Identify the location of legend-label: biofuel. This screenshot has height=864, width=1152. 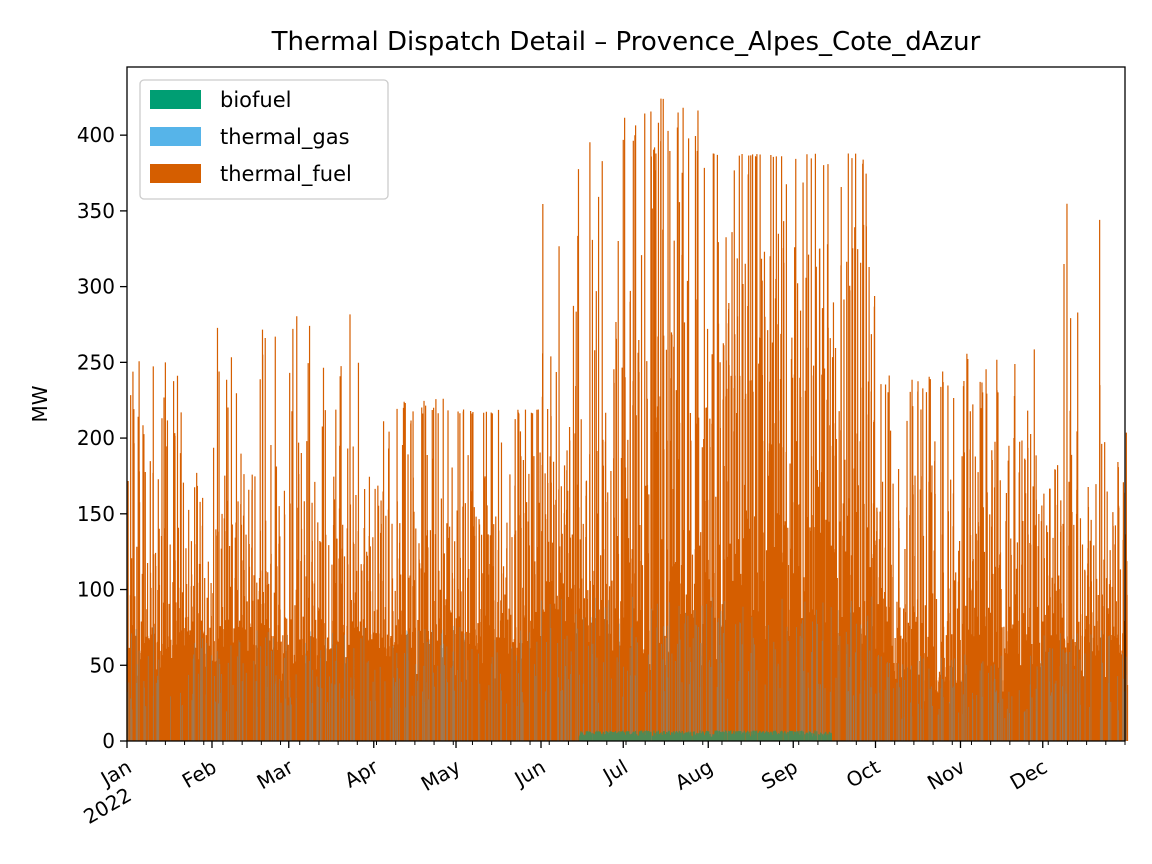
(255, 100).